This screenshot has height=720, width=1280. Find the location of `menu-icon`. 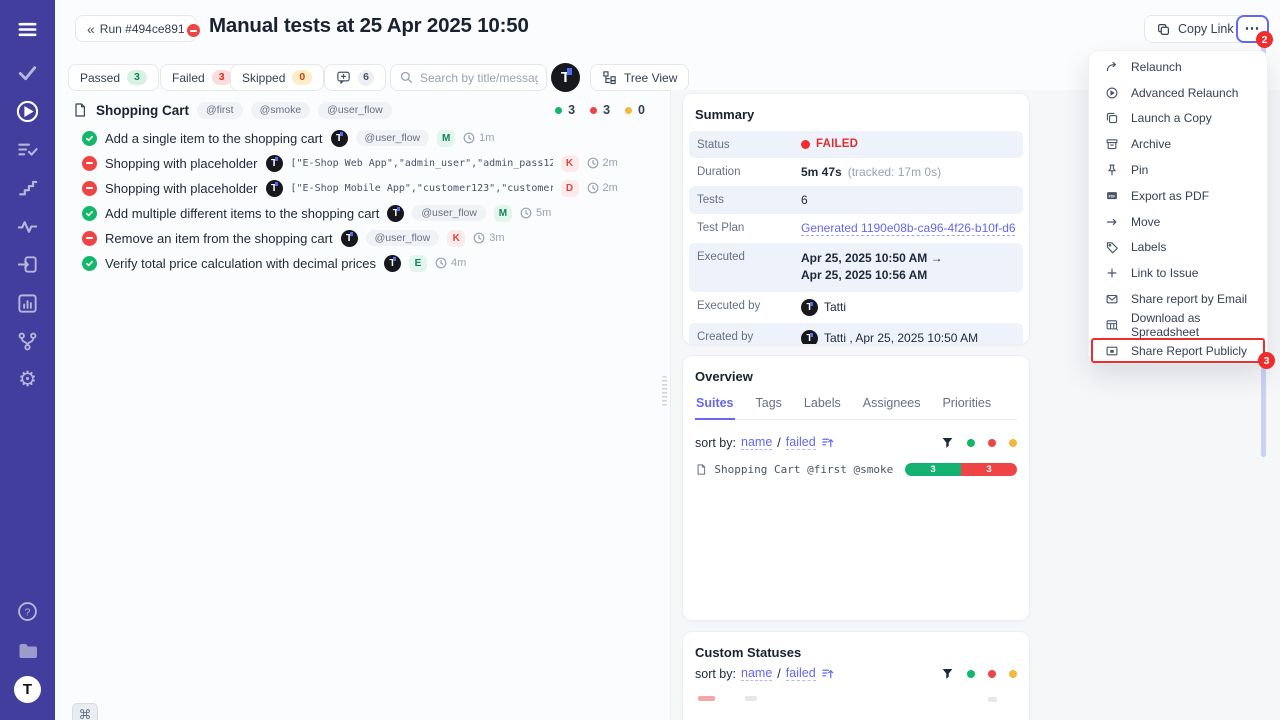

menu-icon is located at coordinates (27, 29).